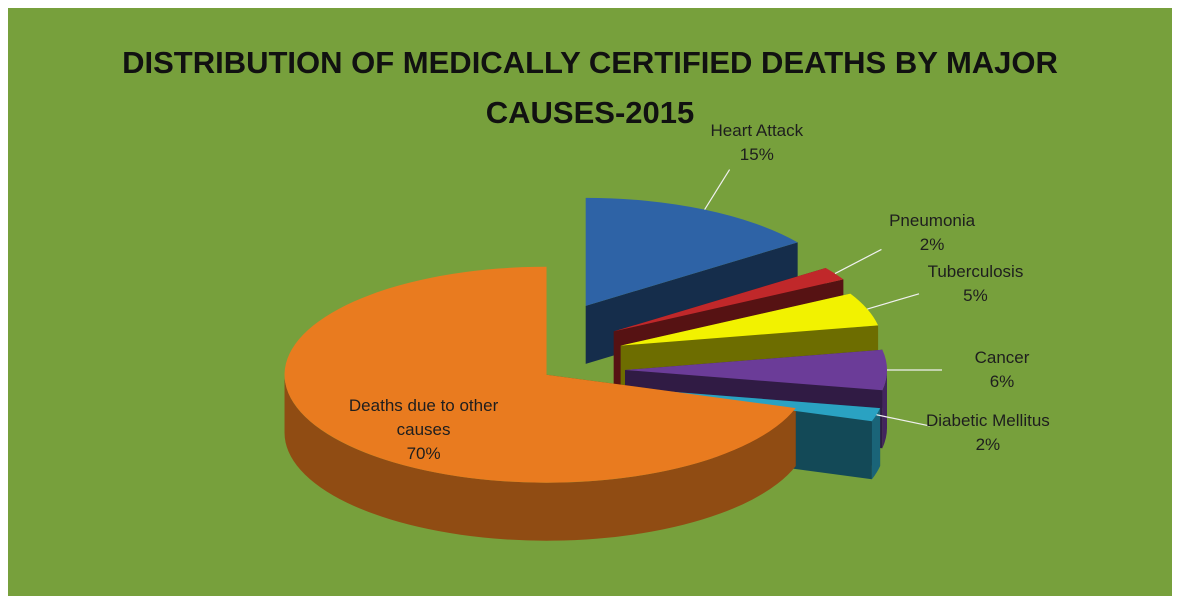 The width and height of the screenshot is (1180, 604). I want to click on data-label: Deaths due to other causes 70%, so click(423, 430).